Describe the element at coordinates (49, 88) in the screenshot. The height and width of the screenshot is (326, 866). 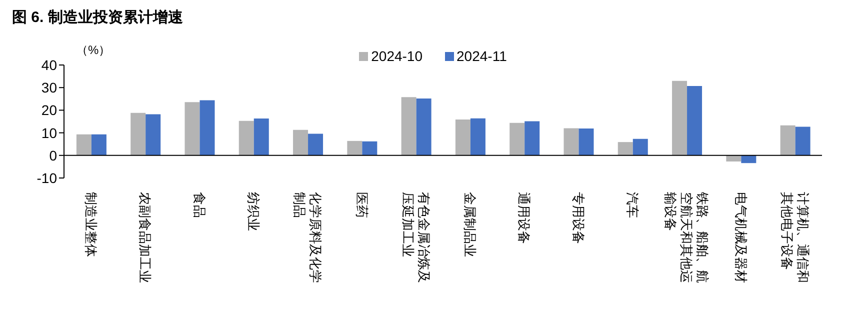
I see `y-tick-label: 30` at that location.